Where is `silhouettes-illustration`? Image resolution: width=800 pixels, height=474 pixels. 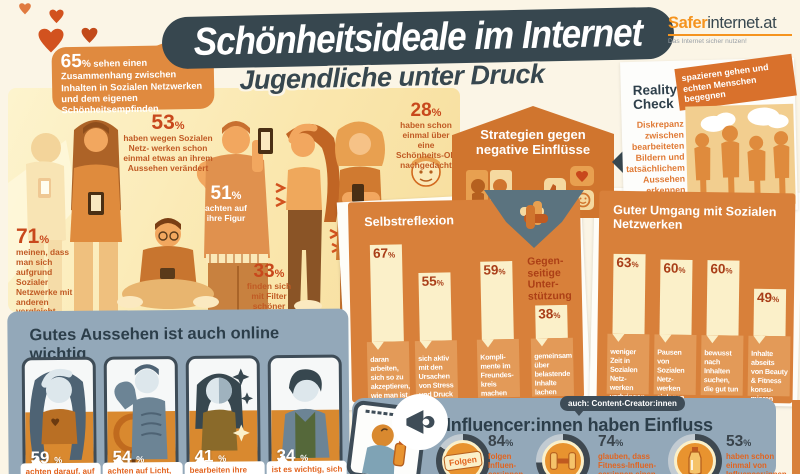 silhouettes-illustration is located at coordinates (742, 155).